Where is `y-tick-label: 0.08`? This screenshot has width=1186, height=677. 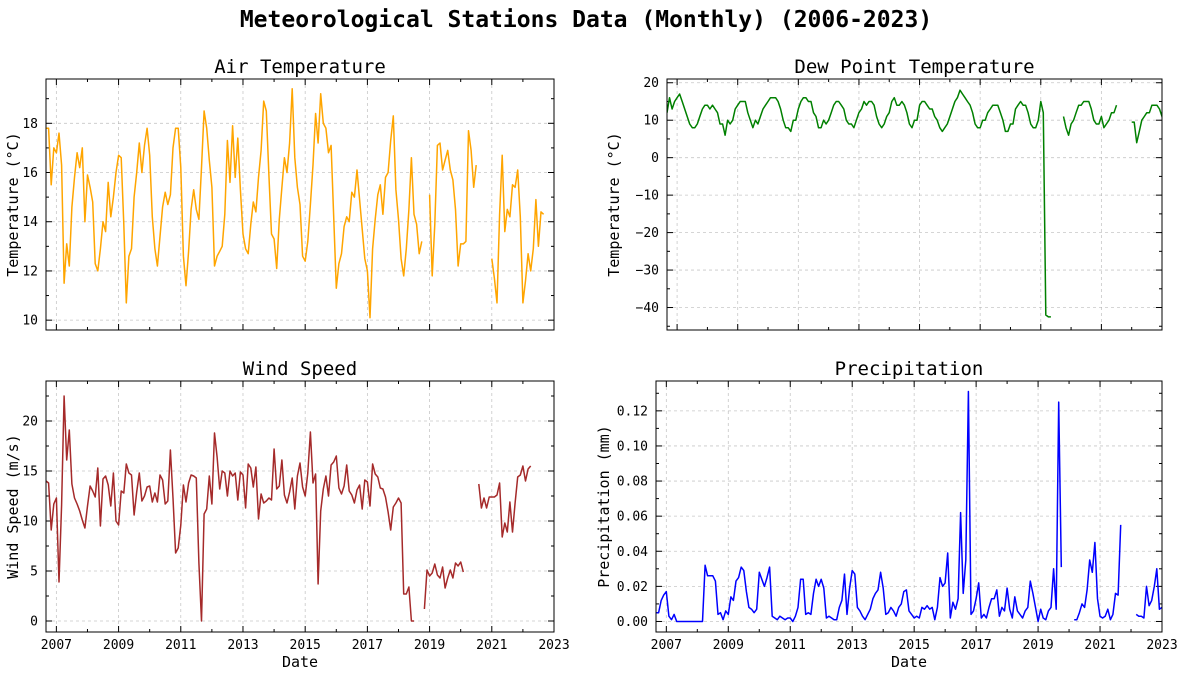 y-tick-label: 0.08 is located at coordinates (632, 482).